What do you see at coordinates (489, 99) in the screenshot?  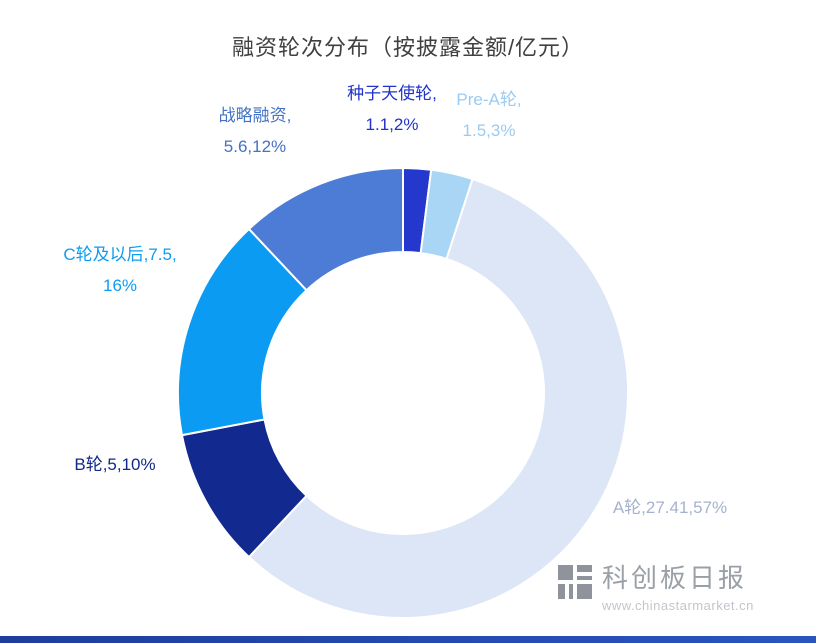 I see `label-line: Pre-A轮,` at bounding box center [489, 99].